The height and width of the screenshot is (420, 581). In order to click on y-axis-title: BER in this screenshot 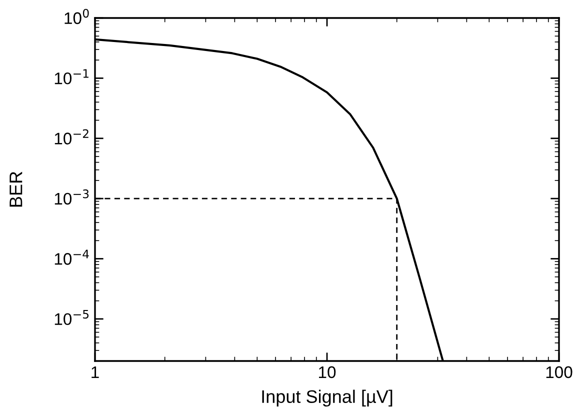, I will do `click(16, 189)`.